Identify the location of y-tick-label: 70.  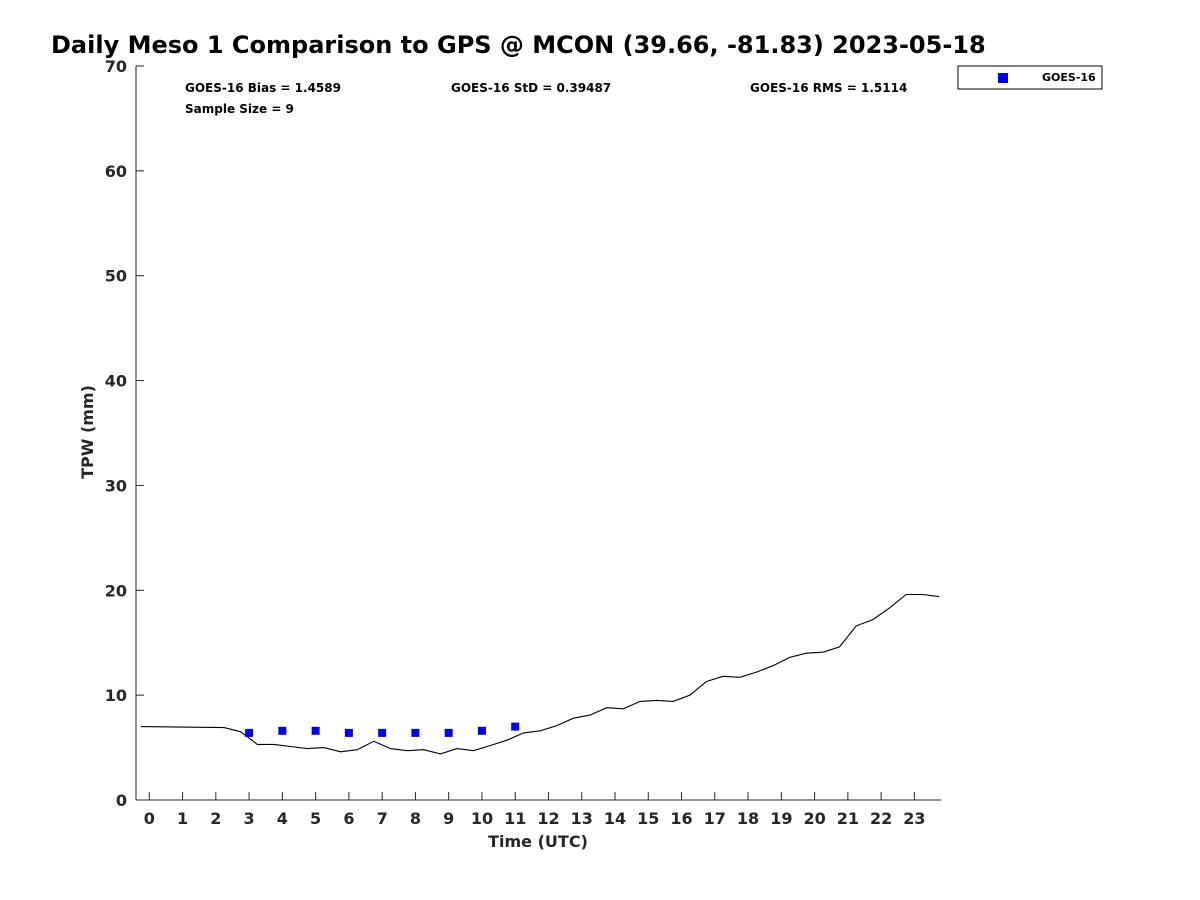
(116, 66).